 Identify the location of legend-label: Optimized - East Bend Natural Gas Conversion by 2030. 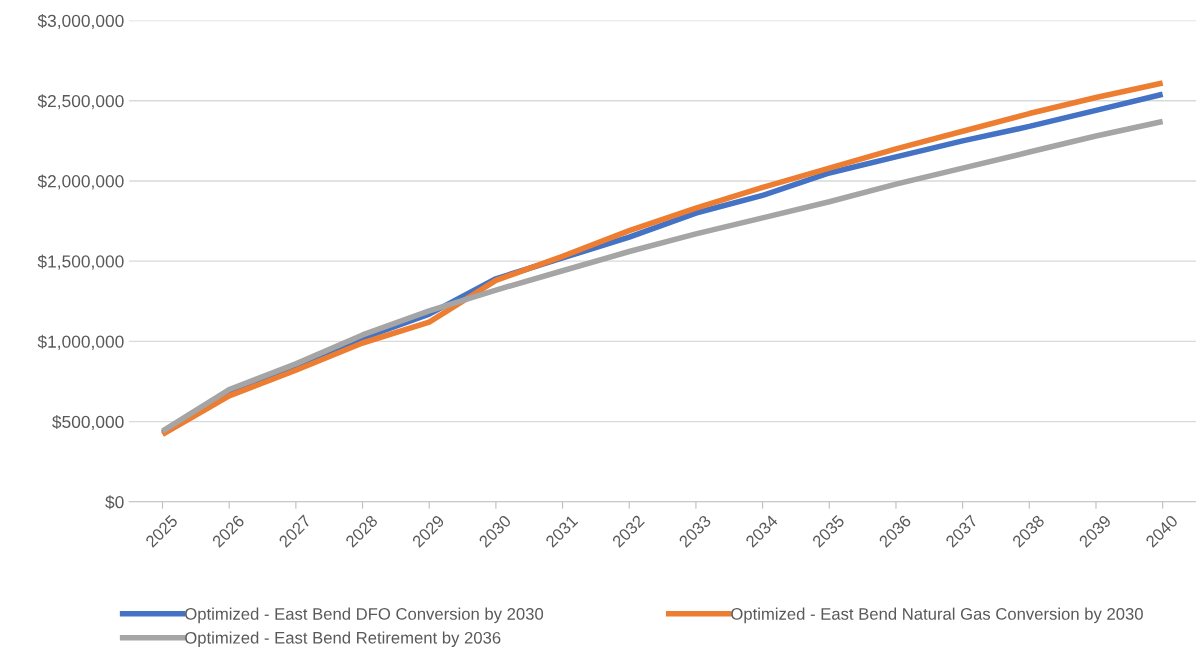
(937, 615).